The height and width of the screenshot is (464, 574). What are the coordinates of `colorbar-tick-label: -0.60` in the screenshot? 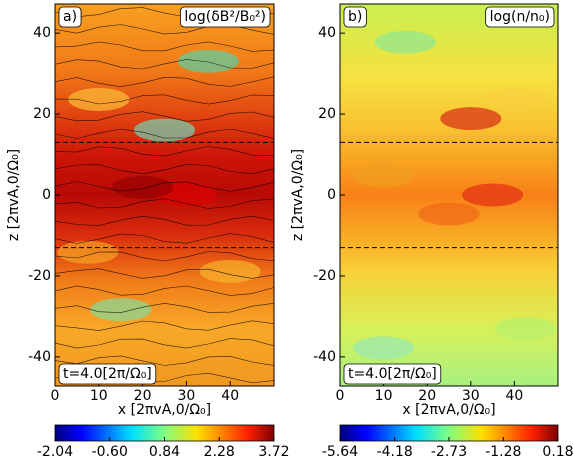 It's located at (110, 452).